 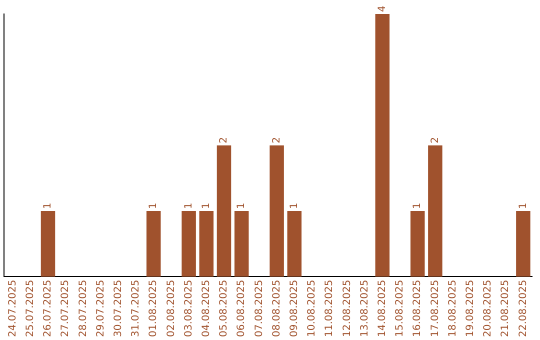 I want to click on x-tick-label: 10.08.2025, so click(x=312, y=309).